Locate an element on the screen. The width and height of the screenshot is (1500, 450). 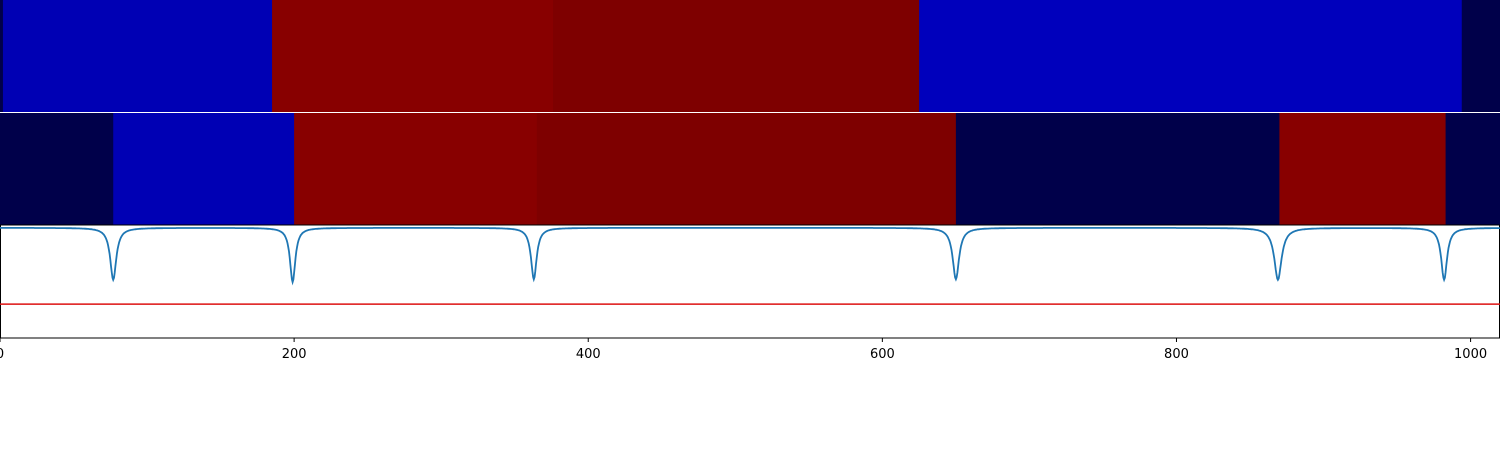
row-separator is located at coordinates (750, 112).